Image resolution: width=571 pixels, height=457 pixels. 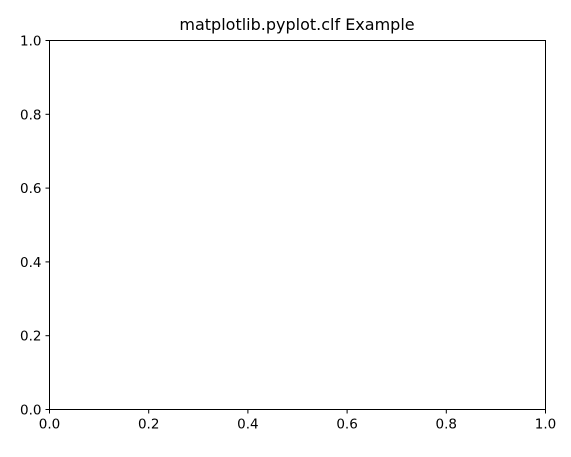 What do you see at coordinates (346, 425) in the screenshot?
I see `x-tick-label: 0.6` at bounding box center [346, 425].